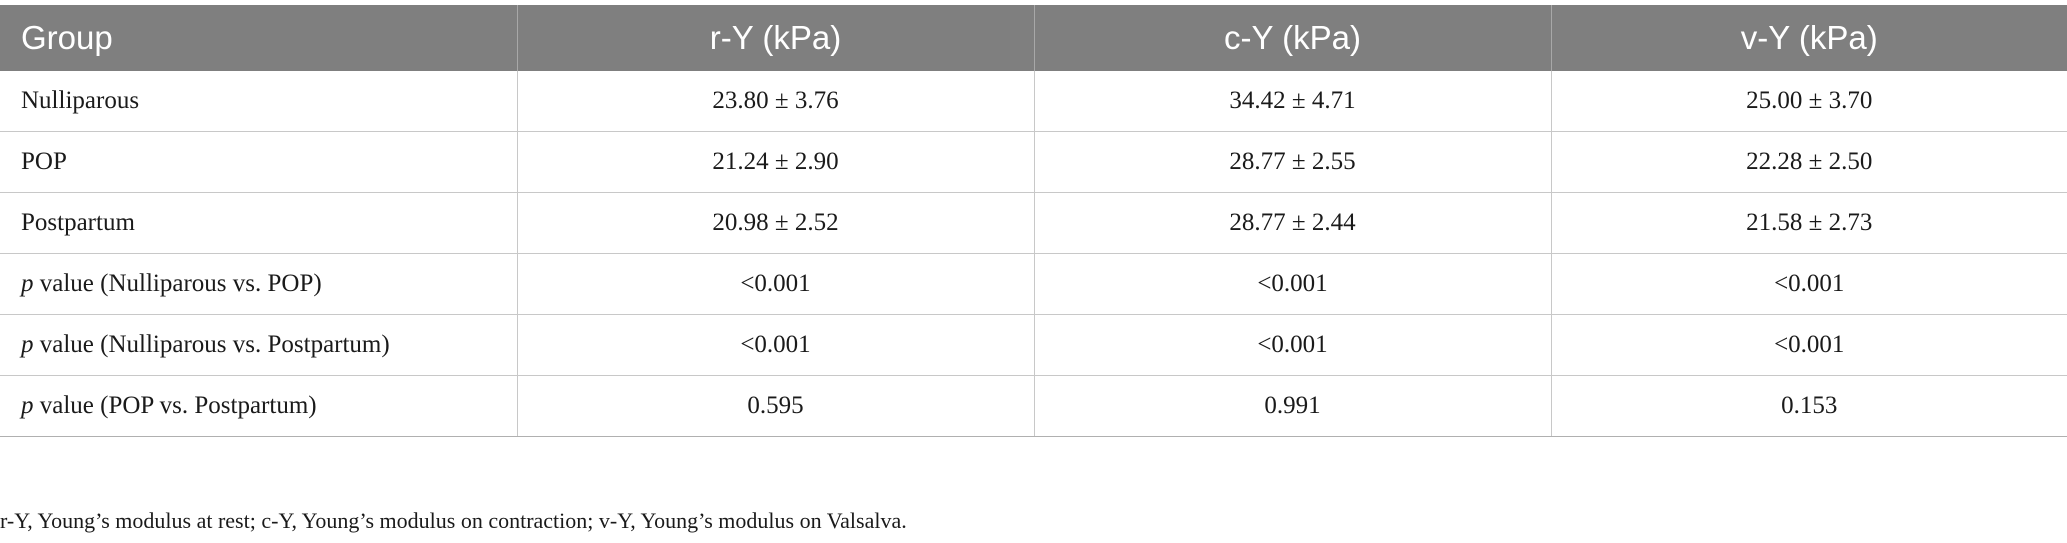 The height and width of the screenshot is (543, 2067). What do you see at coordinates (80, 100) in the screenshot?
I see `row-label-text: Nulliparous` at bounding box center [80, 100].